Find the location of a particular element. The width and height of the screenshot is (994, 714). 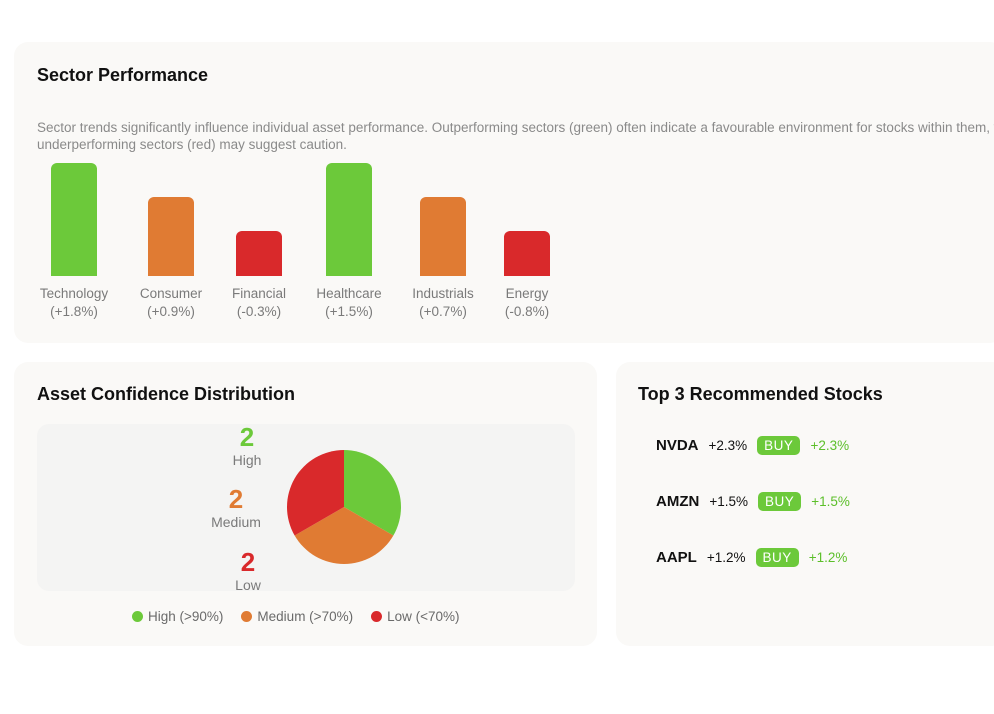

top-stocks-title: Top 3 Recommended Stocks is located at coordinates (760, 394).